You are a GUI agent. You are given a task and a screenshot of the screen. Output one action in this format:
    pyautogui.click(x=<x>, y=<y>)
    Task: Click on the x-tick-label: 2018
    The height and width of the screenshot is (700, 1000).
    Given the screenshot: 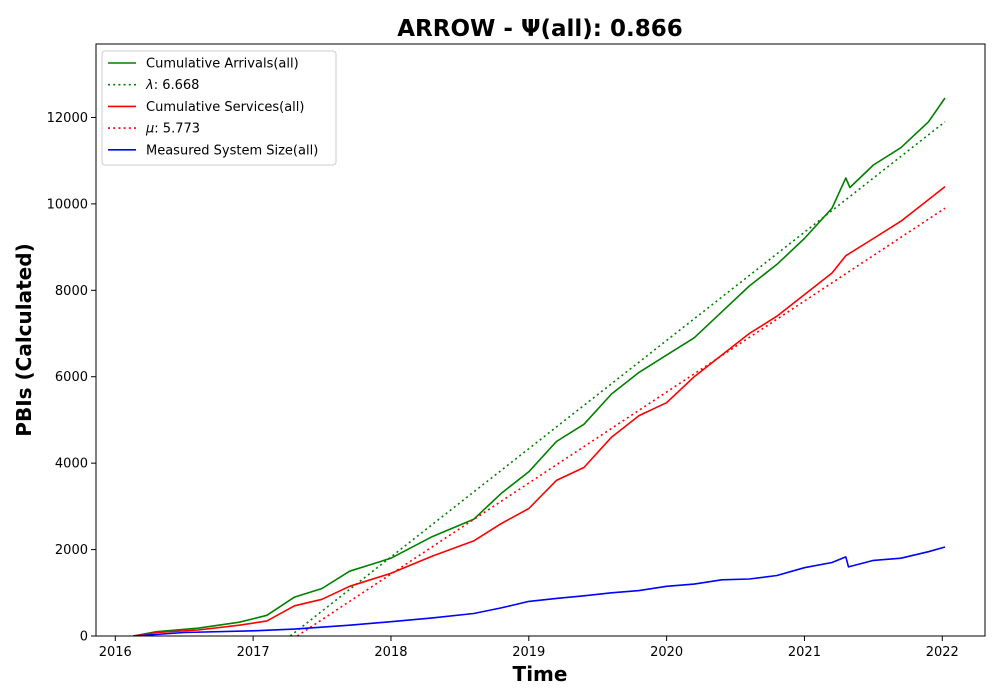 What is the action you would take?
    pyautogui.click(x=390, y=652)
    